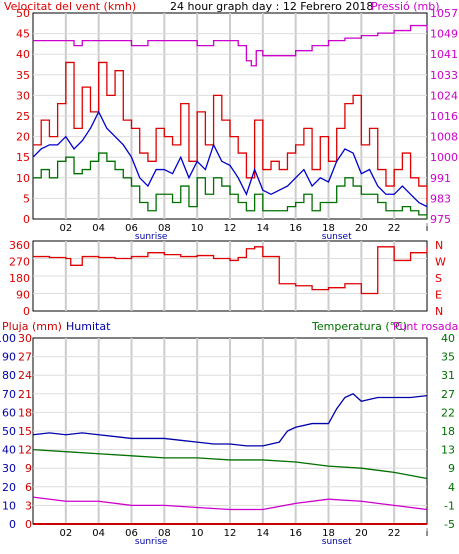 This screenshot has width=459, height=554. I want to click on y-tick-label-humidity: 50, so click(9, 431).